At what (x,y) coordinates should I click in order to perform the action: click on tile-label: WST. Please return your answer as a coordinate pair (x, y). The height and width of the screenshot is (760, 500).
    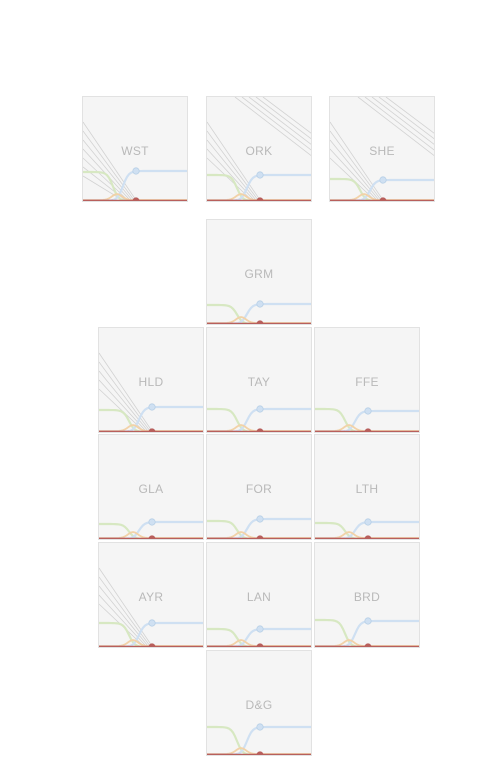
    Looking at the image, I should click on (135, 151).